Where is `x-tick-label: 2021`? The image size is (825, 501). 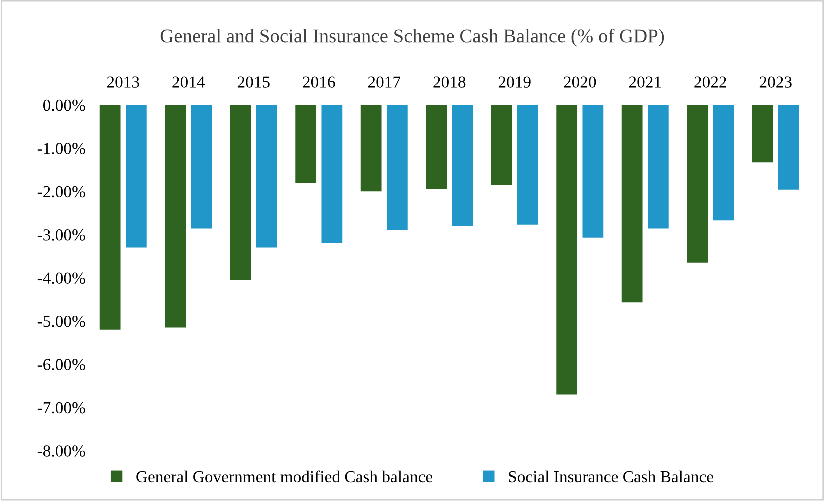 x-tick-label: 2021 is located at coordinates (645, 82).